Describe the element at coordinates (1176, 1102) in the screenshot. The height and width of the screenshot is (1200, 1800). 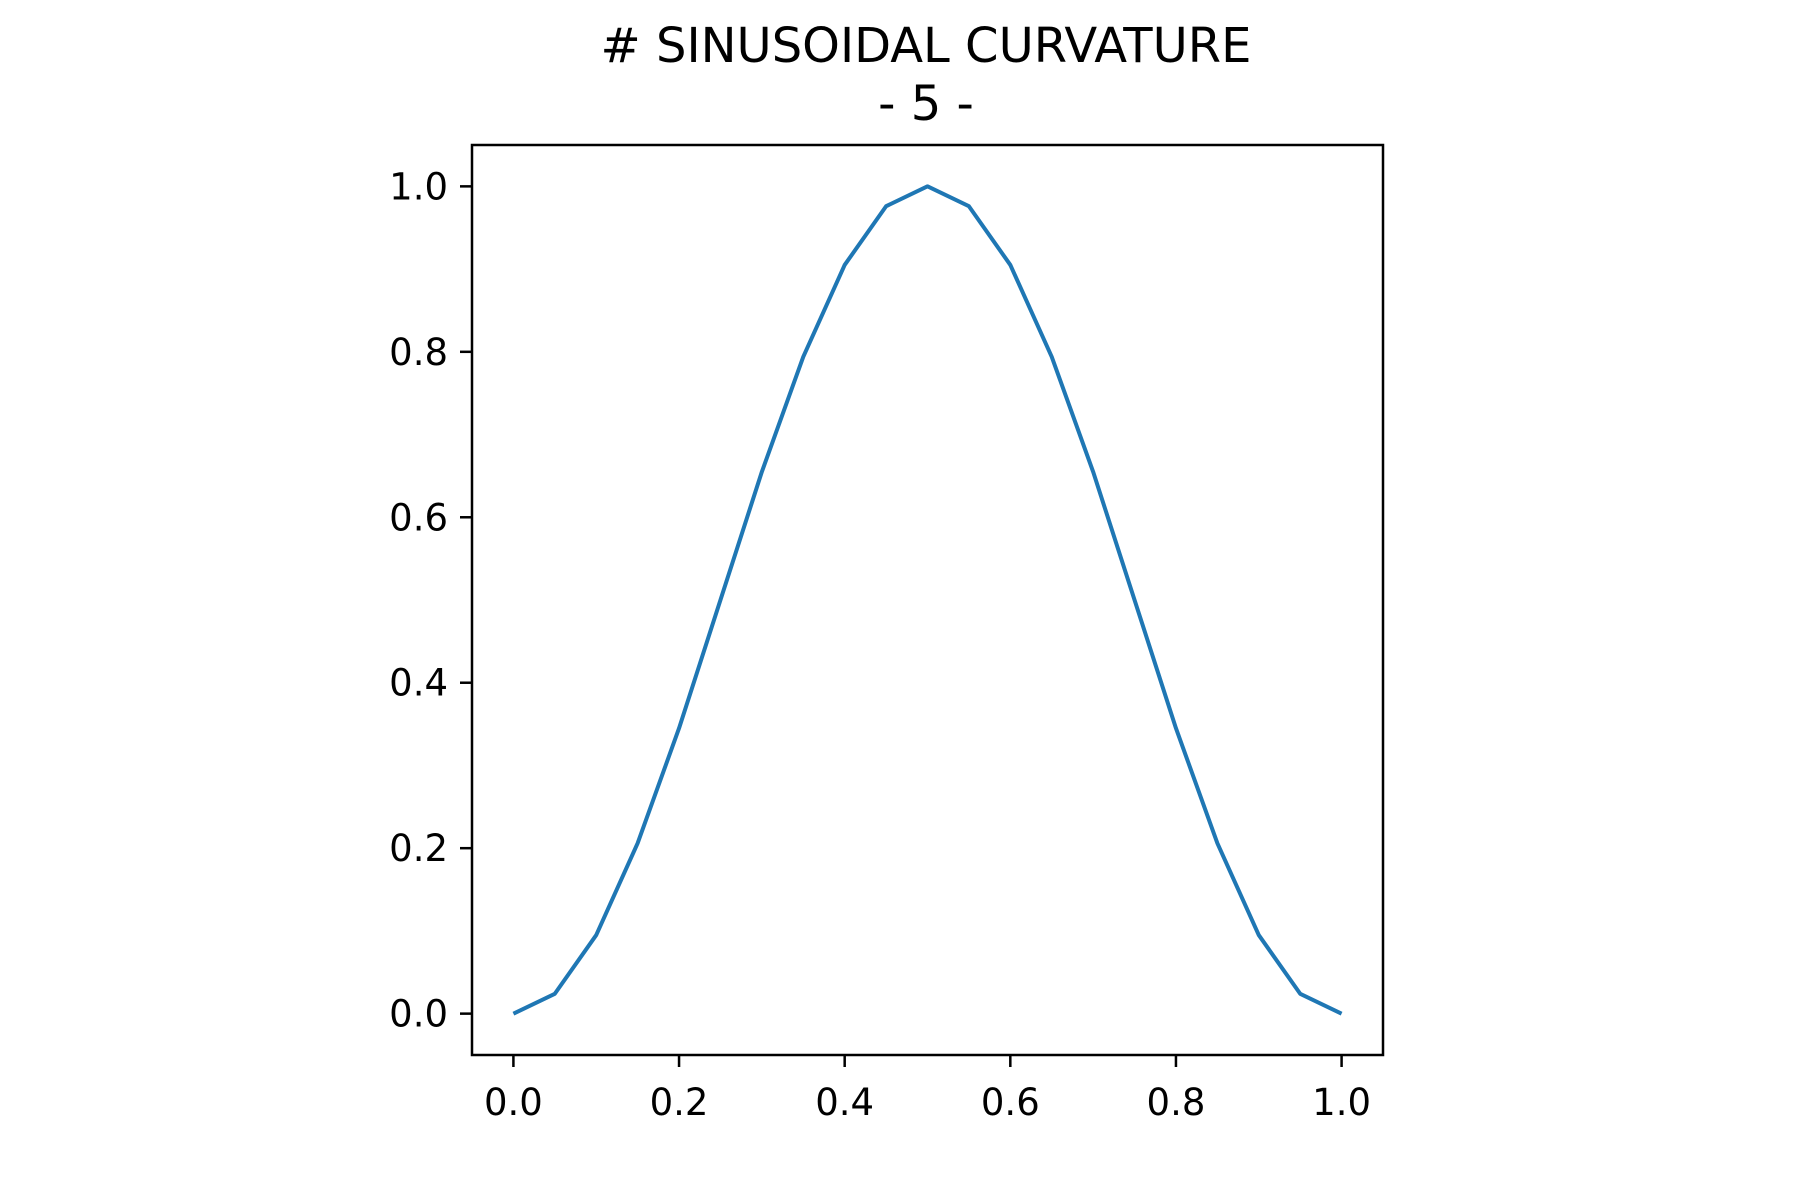
I see `x-tick-label: 0.8` at that location.